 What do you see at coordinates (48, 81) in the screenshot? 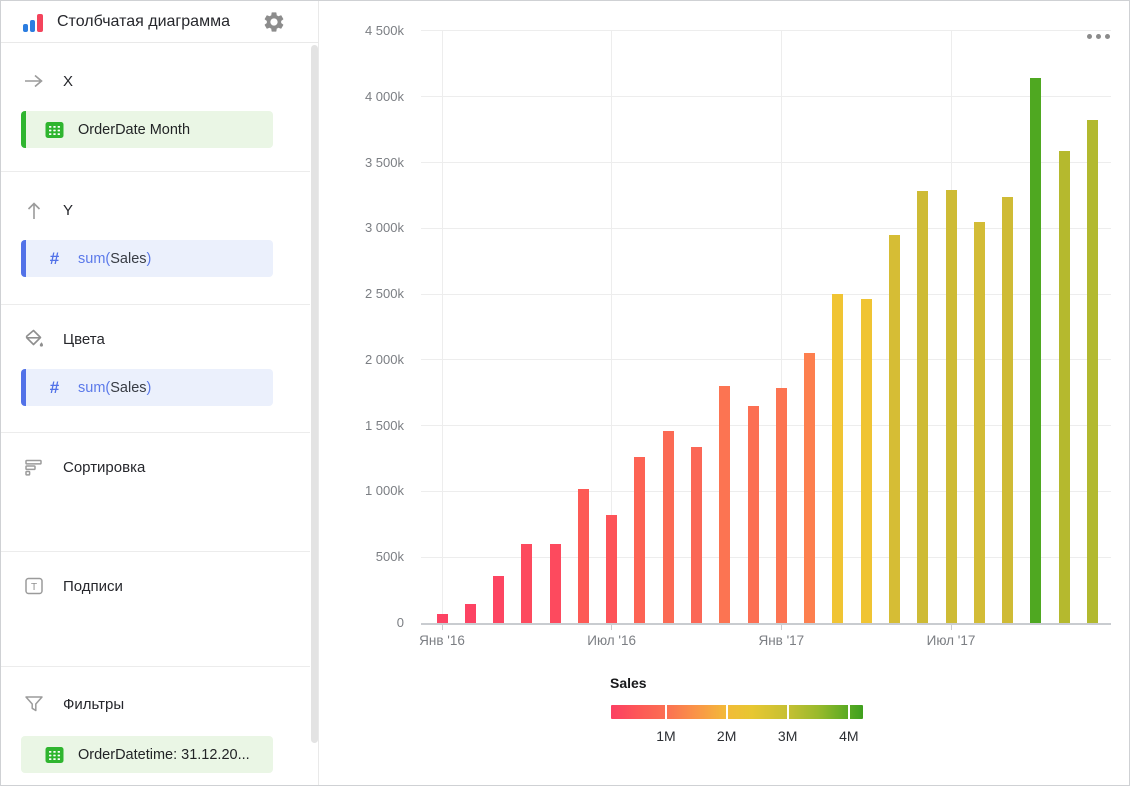
I see `section-x: X` at bounding box center [48, 81].